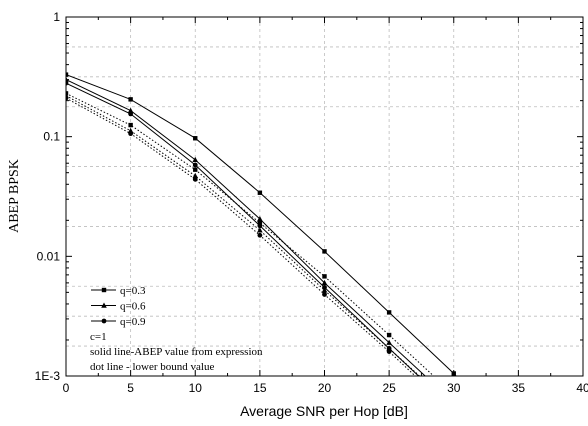 The height and width of the screenshot is (426, 588). I want to click on x-tick-label: 25, so click(389, 388).